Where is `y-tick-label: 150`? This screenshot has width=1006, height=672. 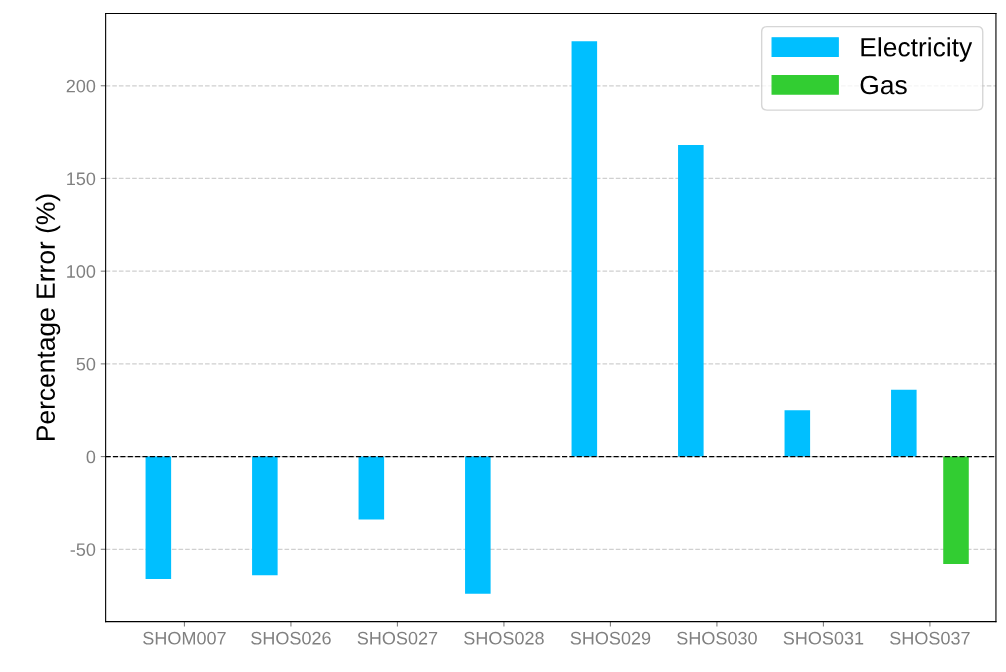 y-tick-label: 150 is located at coordinates (81, 179).